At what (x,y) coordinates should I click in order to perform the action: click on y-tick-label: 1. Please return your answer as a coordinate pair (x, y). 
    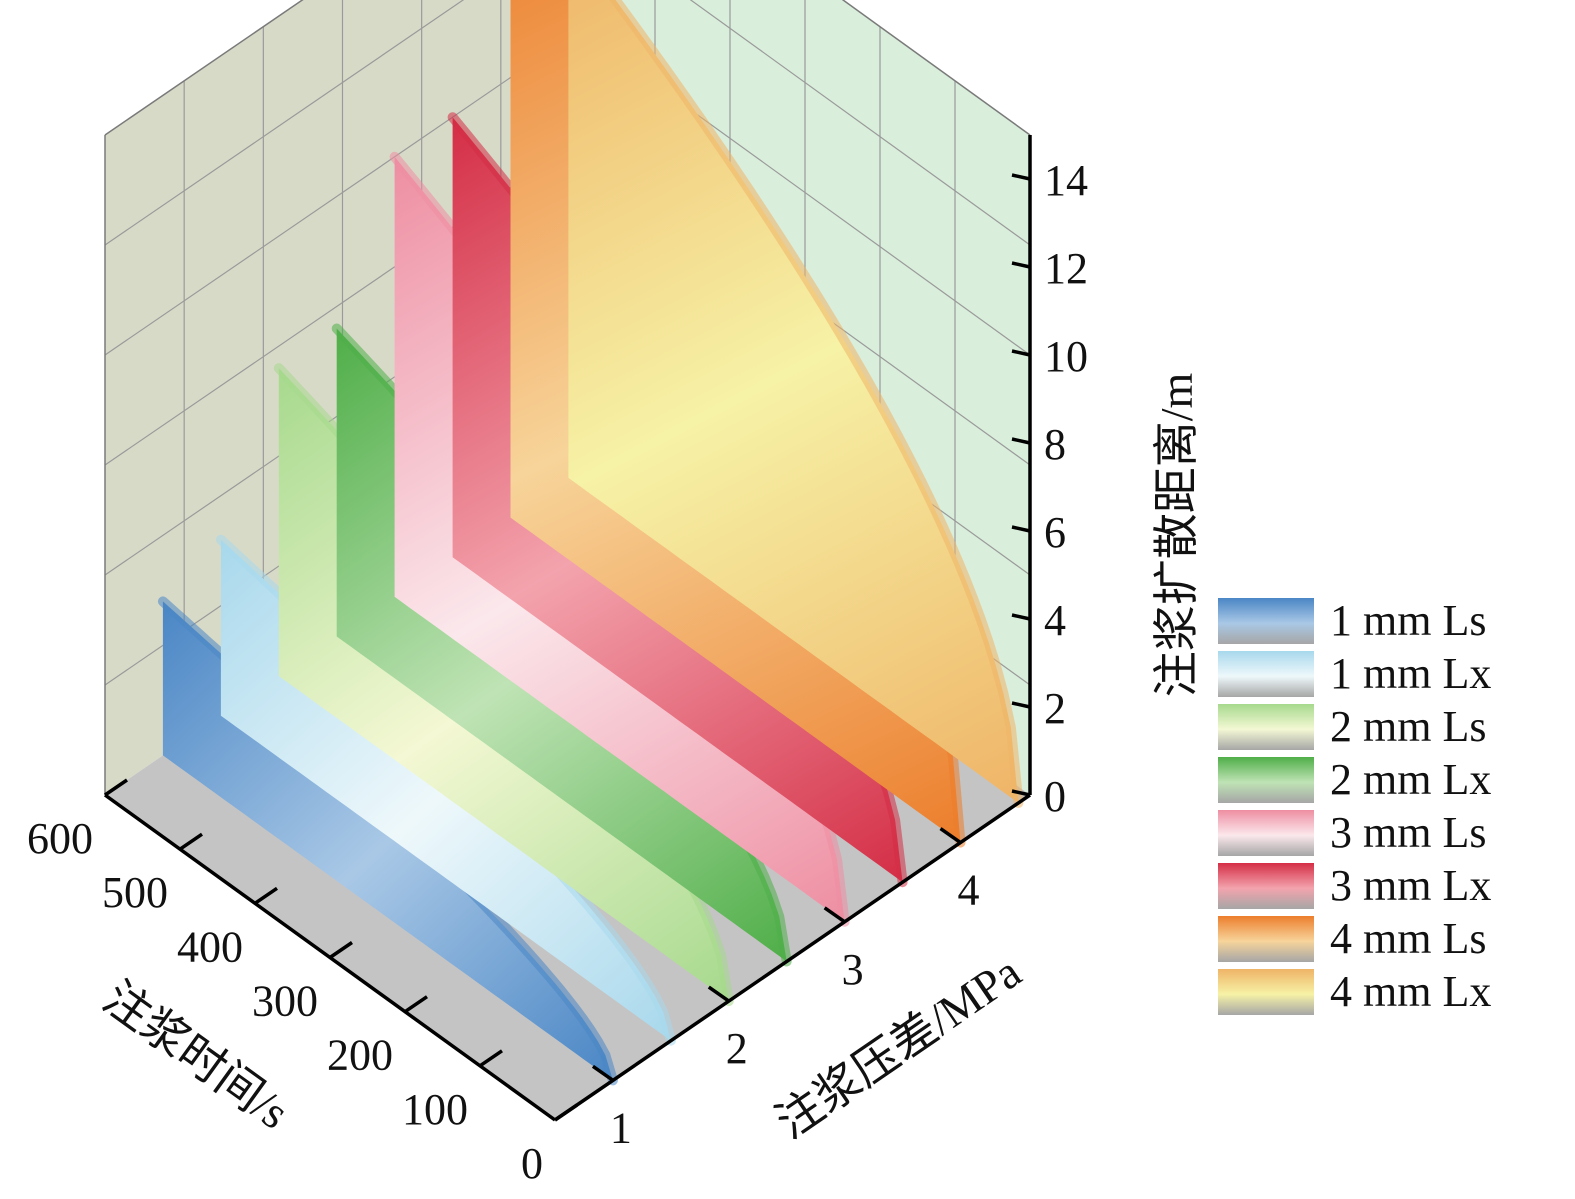
    Looking at the image, I should click on (621, 1127).